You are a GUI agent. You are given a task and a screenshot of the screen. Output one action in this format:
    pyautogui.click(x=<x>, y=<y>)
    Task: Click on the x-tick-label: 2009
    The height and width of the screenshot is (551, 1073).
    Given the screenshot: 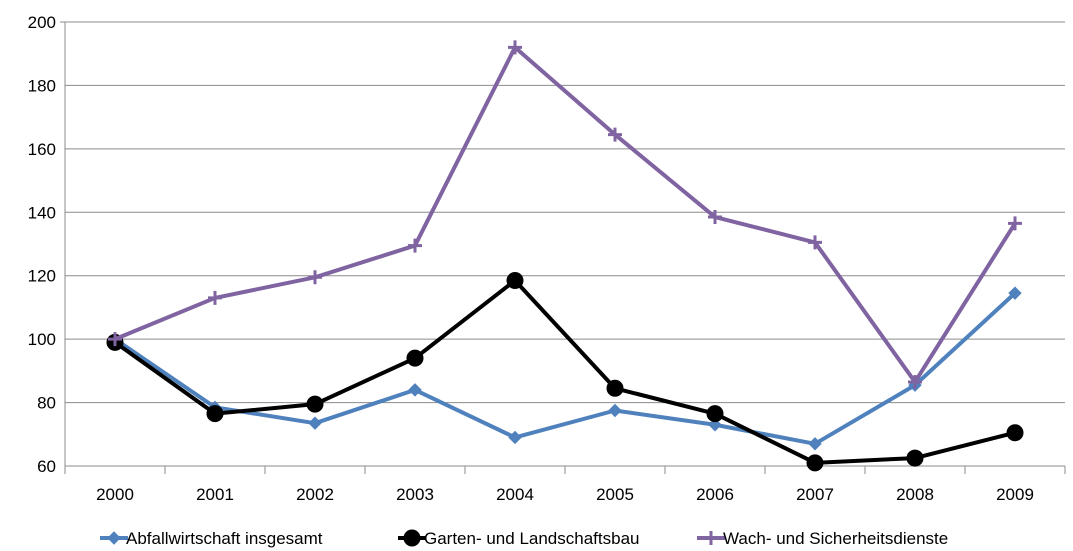 What is the action you would take?
    pyautogui.click(x=1015, y=494)
    